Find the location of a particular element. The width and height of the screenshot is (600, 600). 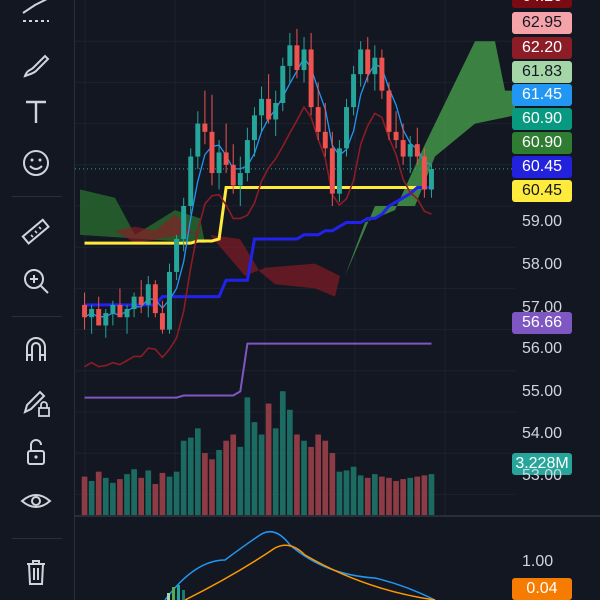

price-tag: 3.228M is located at coordinates (542, 464).